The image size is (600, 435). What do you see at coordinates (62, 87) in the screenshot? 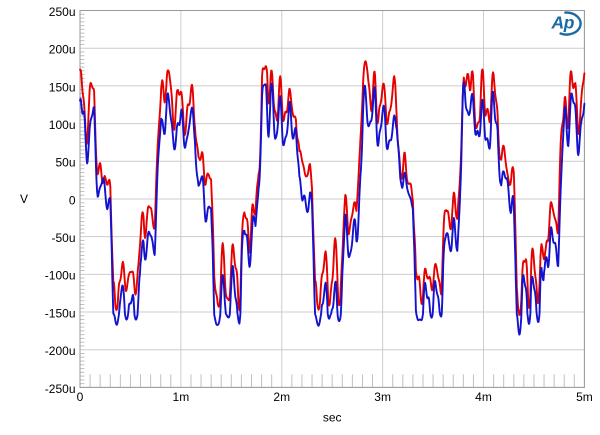
I see `y-tick-label: 150u` at bounding box center [62, 87].